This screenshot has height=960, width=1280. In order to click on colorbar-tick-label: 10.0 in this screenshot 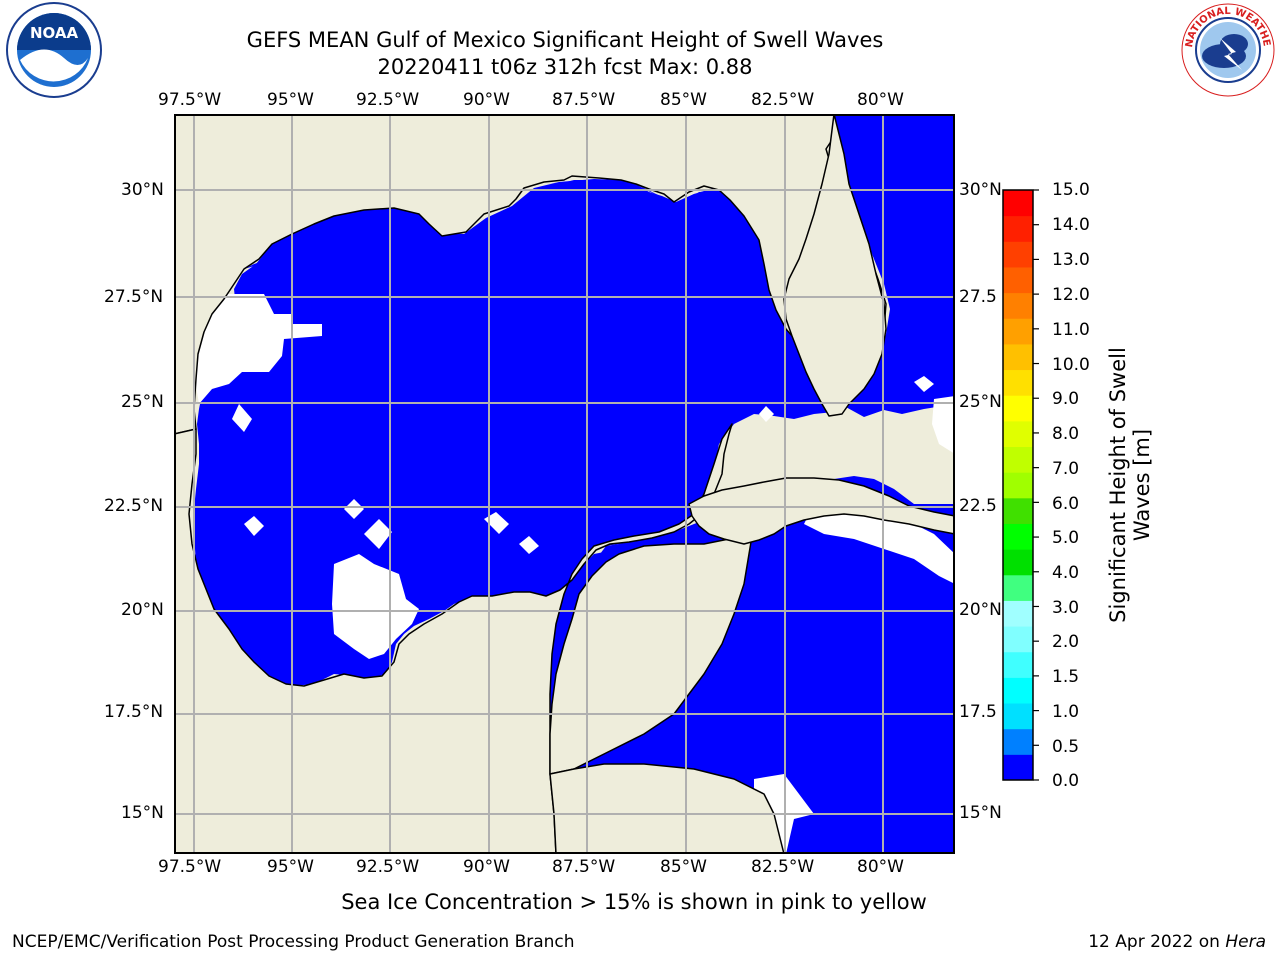, I will do `click(1071, 365)`.